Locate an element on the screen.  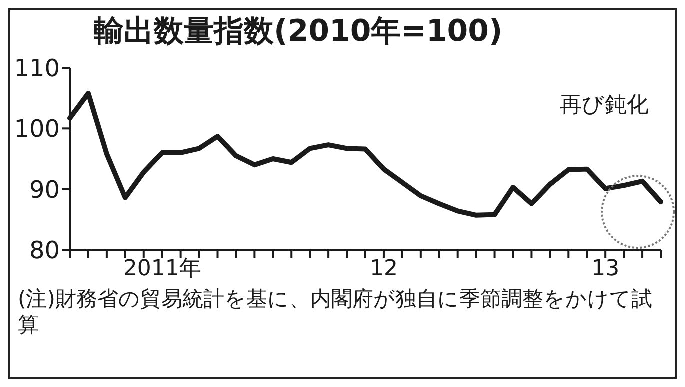
y-tick-label: 110 is located at coordinates (37, 68).